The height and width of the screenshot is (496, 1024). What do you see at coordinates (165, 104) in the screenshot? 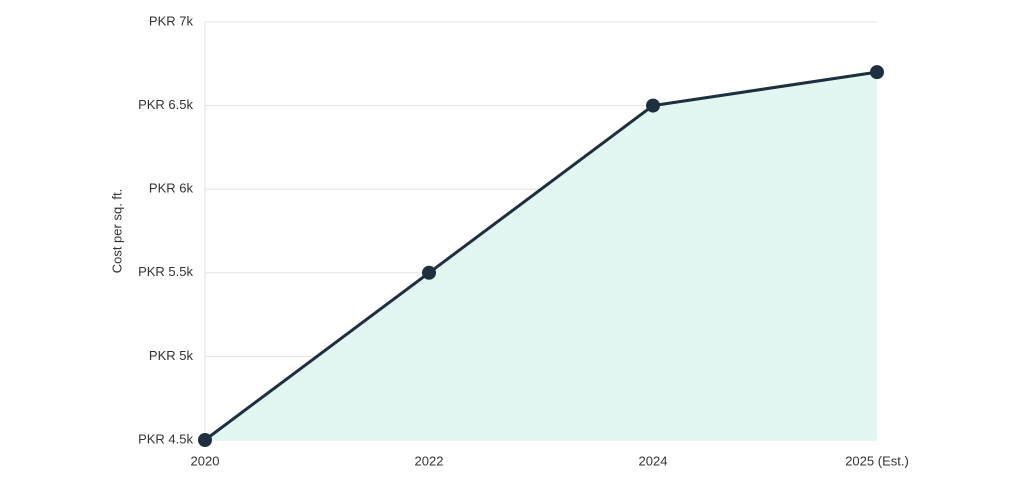
I see `y-tick-label: PKR 6.5k` at bounding box center [165, 104].